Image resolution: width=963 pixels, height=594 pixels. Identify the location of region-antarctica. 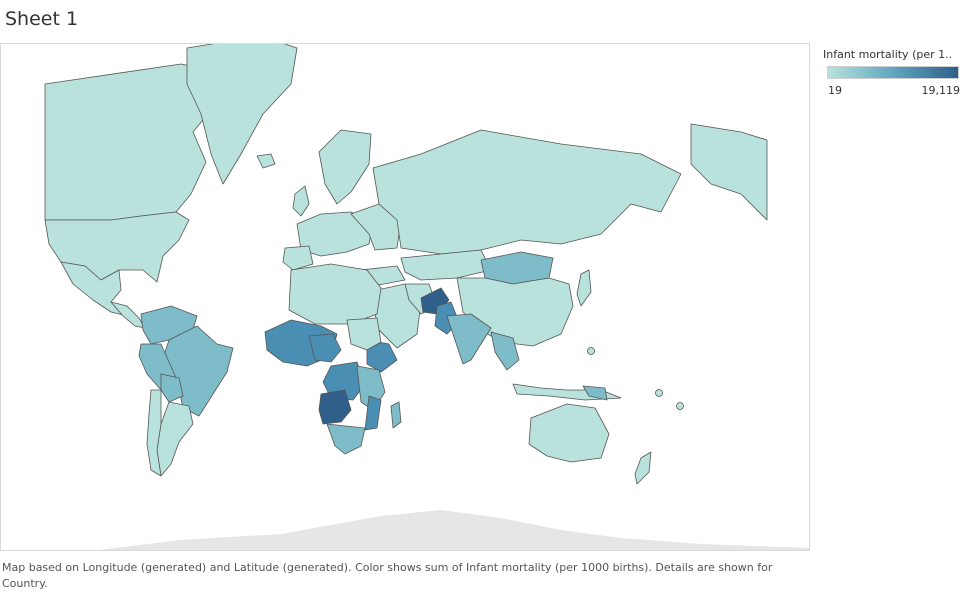
(453, 530).